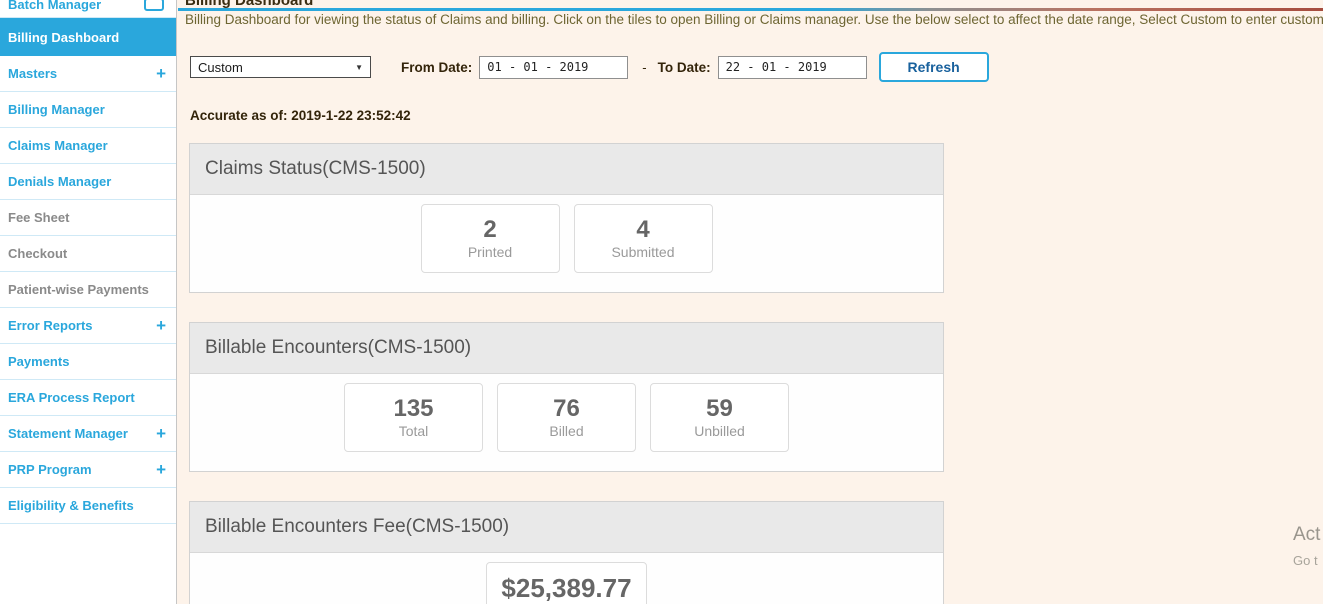 The height and width of the screenshot is (604, 1323). Describe the element at coordinates (280, 67) in the screenshot. I see `date-range-select: Custom ▼` at that location.